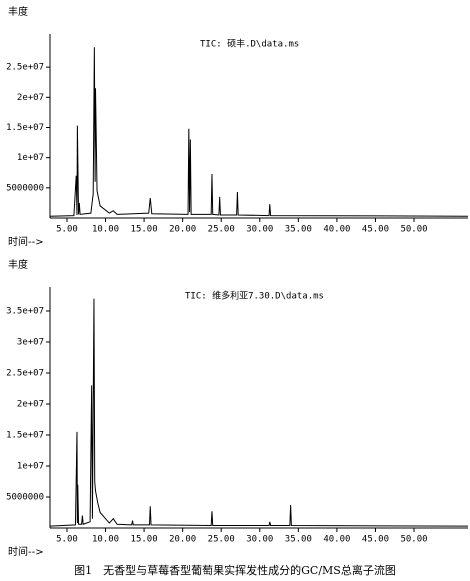 Image resolution: width=470 pixels, height=581 pixels. Describe the element at coordinates (30, 342) in the screenshot. I see `y-tick-label: 3e+07` at that location.